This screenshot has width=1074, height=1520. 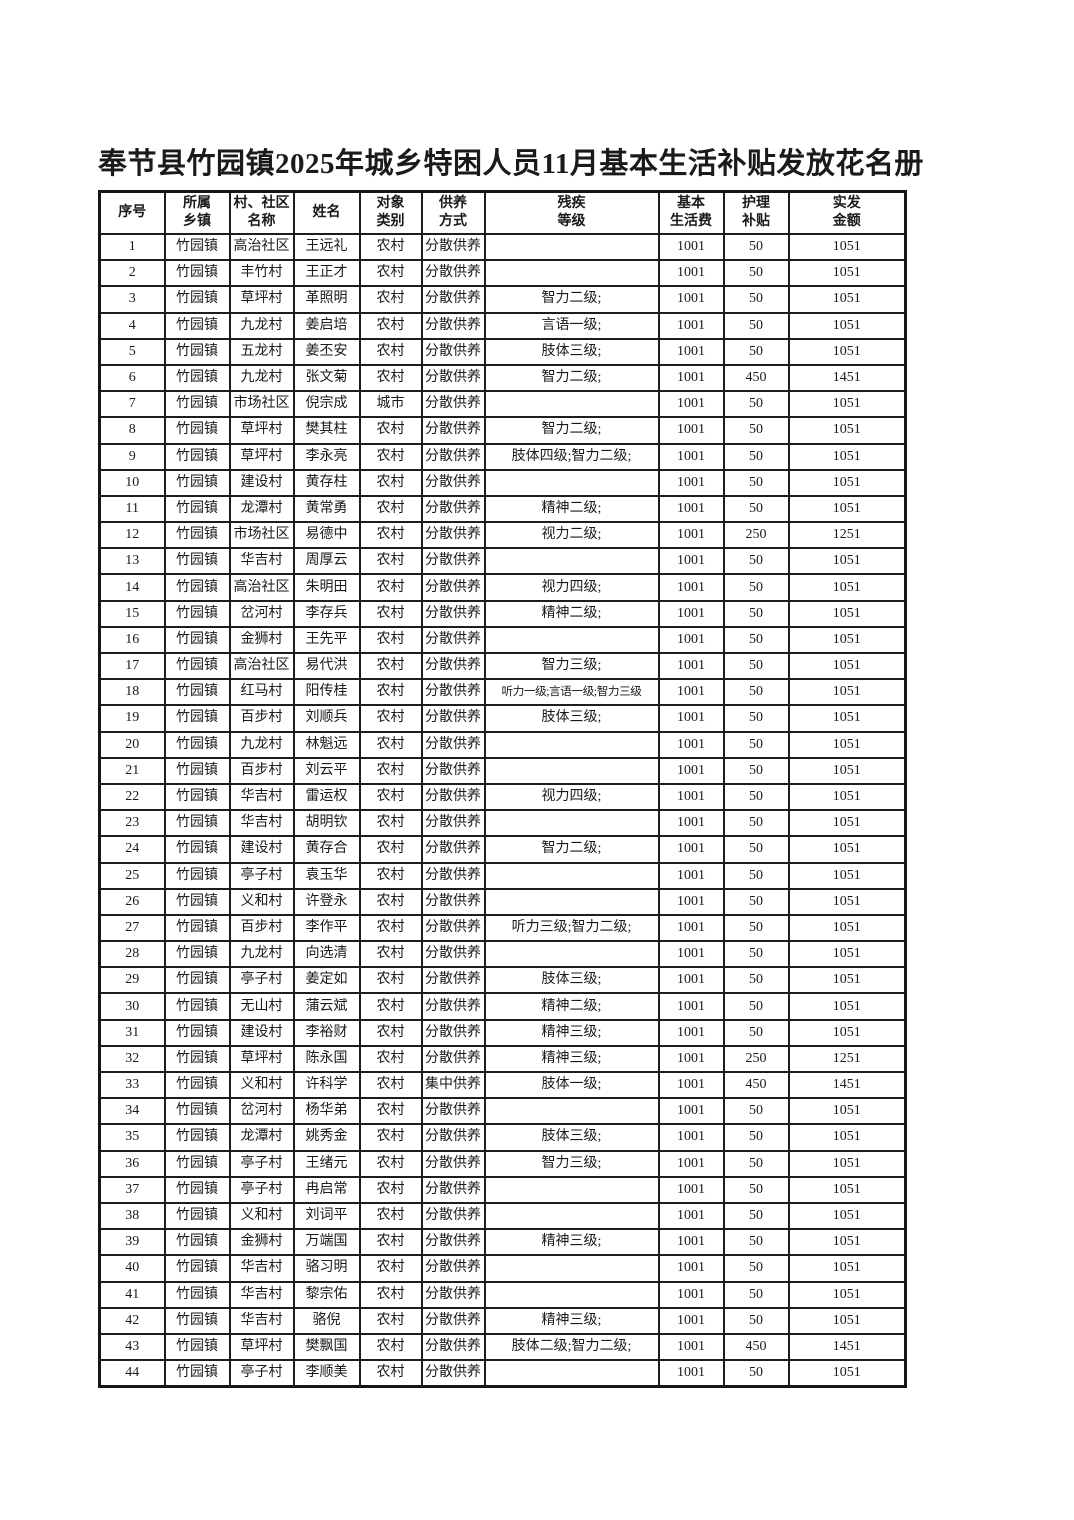 I want to click on cell-index: 2, so click(x=132, y=273).